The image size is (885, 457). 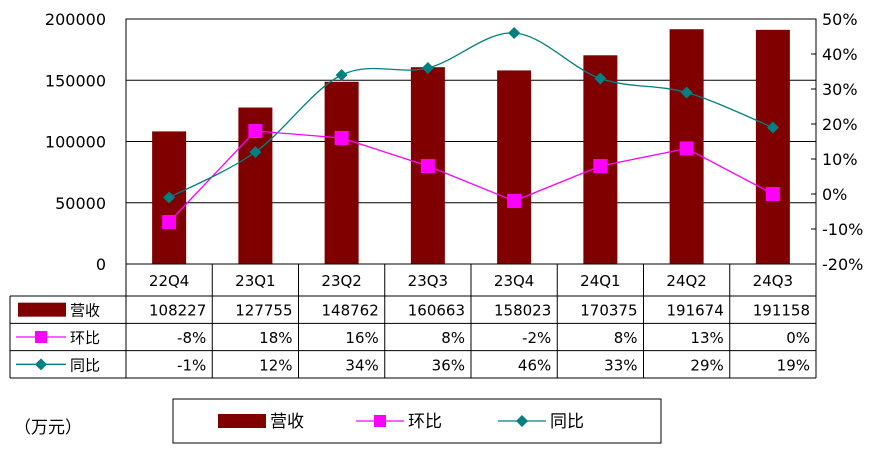 I want to click on table-cell: 191674, so click(x=694, y=311).